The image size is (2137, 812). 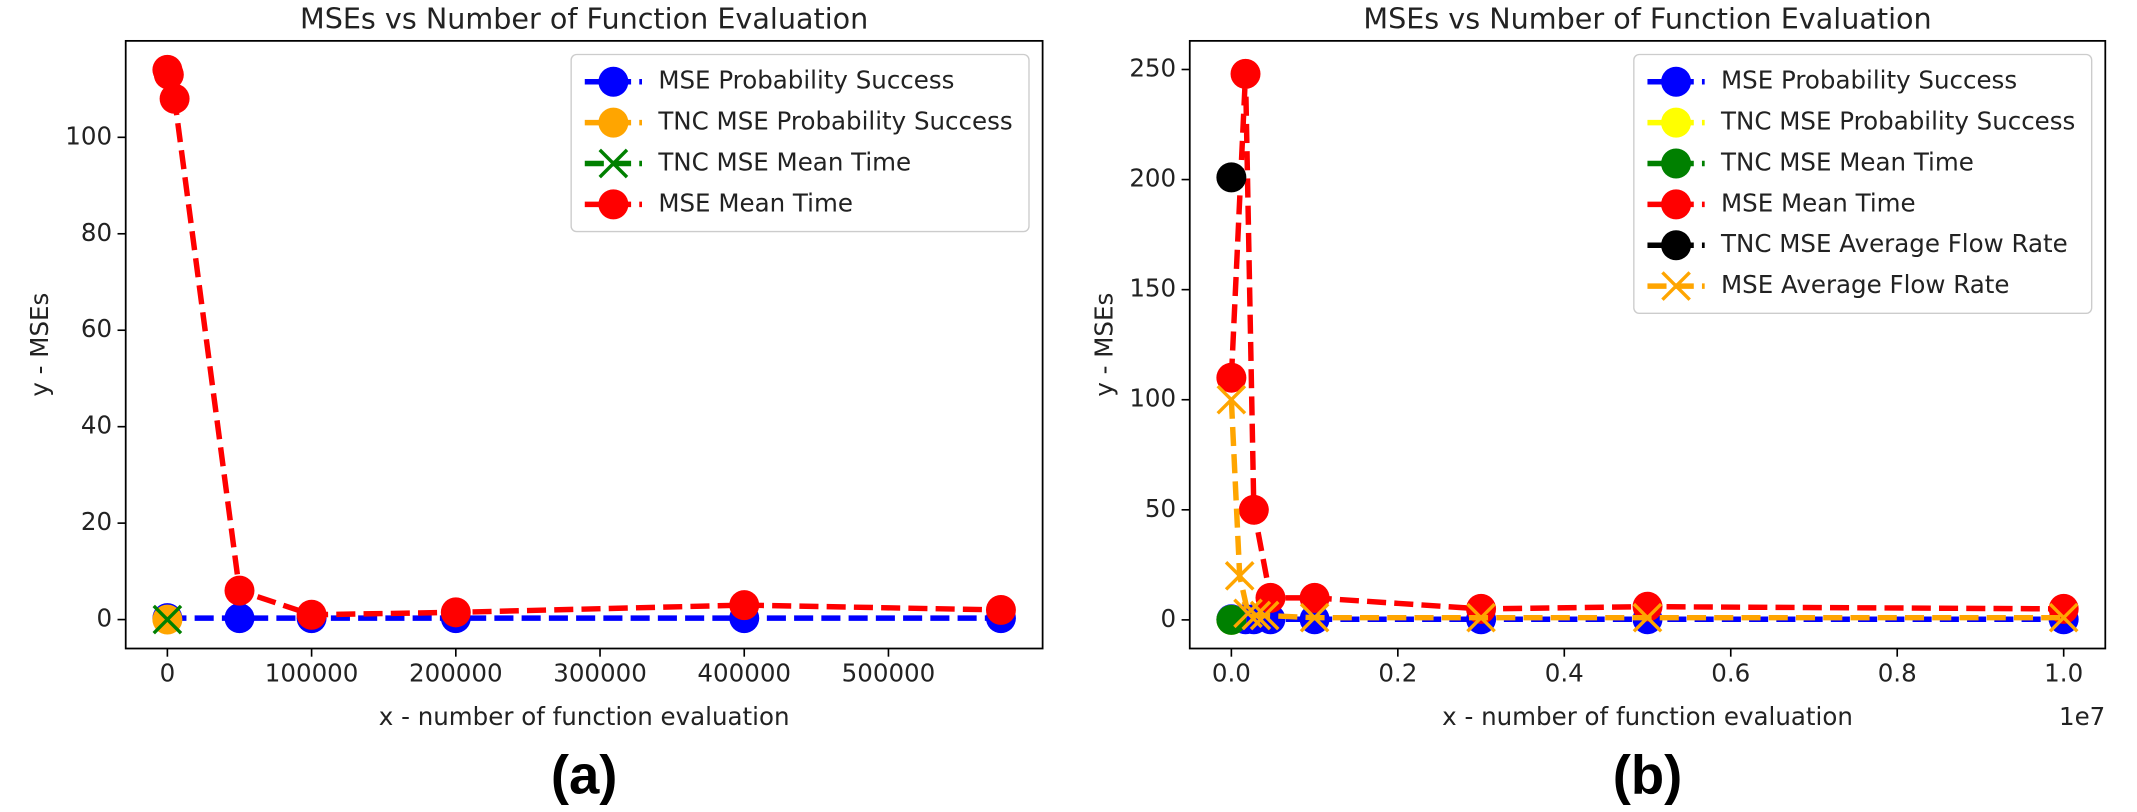 I want to click on x-offset-label: 1e7, so click(x=2082, y=716).